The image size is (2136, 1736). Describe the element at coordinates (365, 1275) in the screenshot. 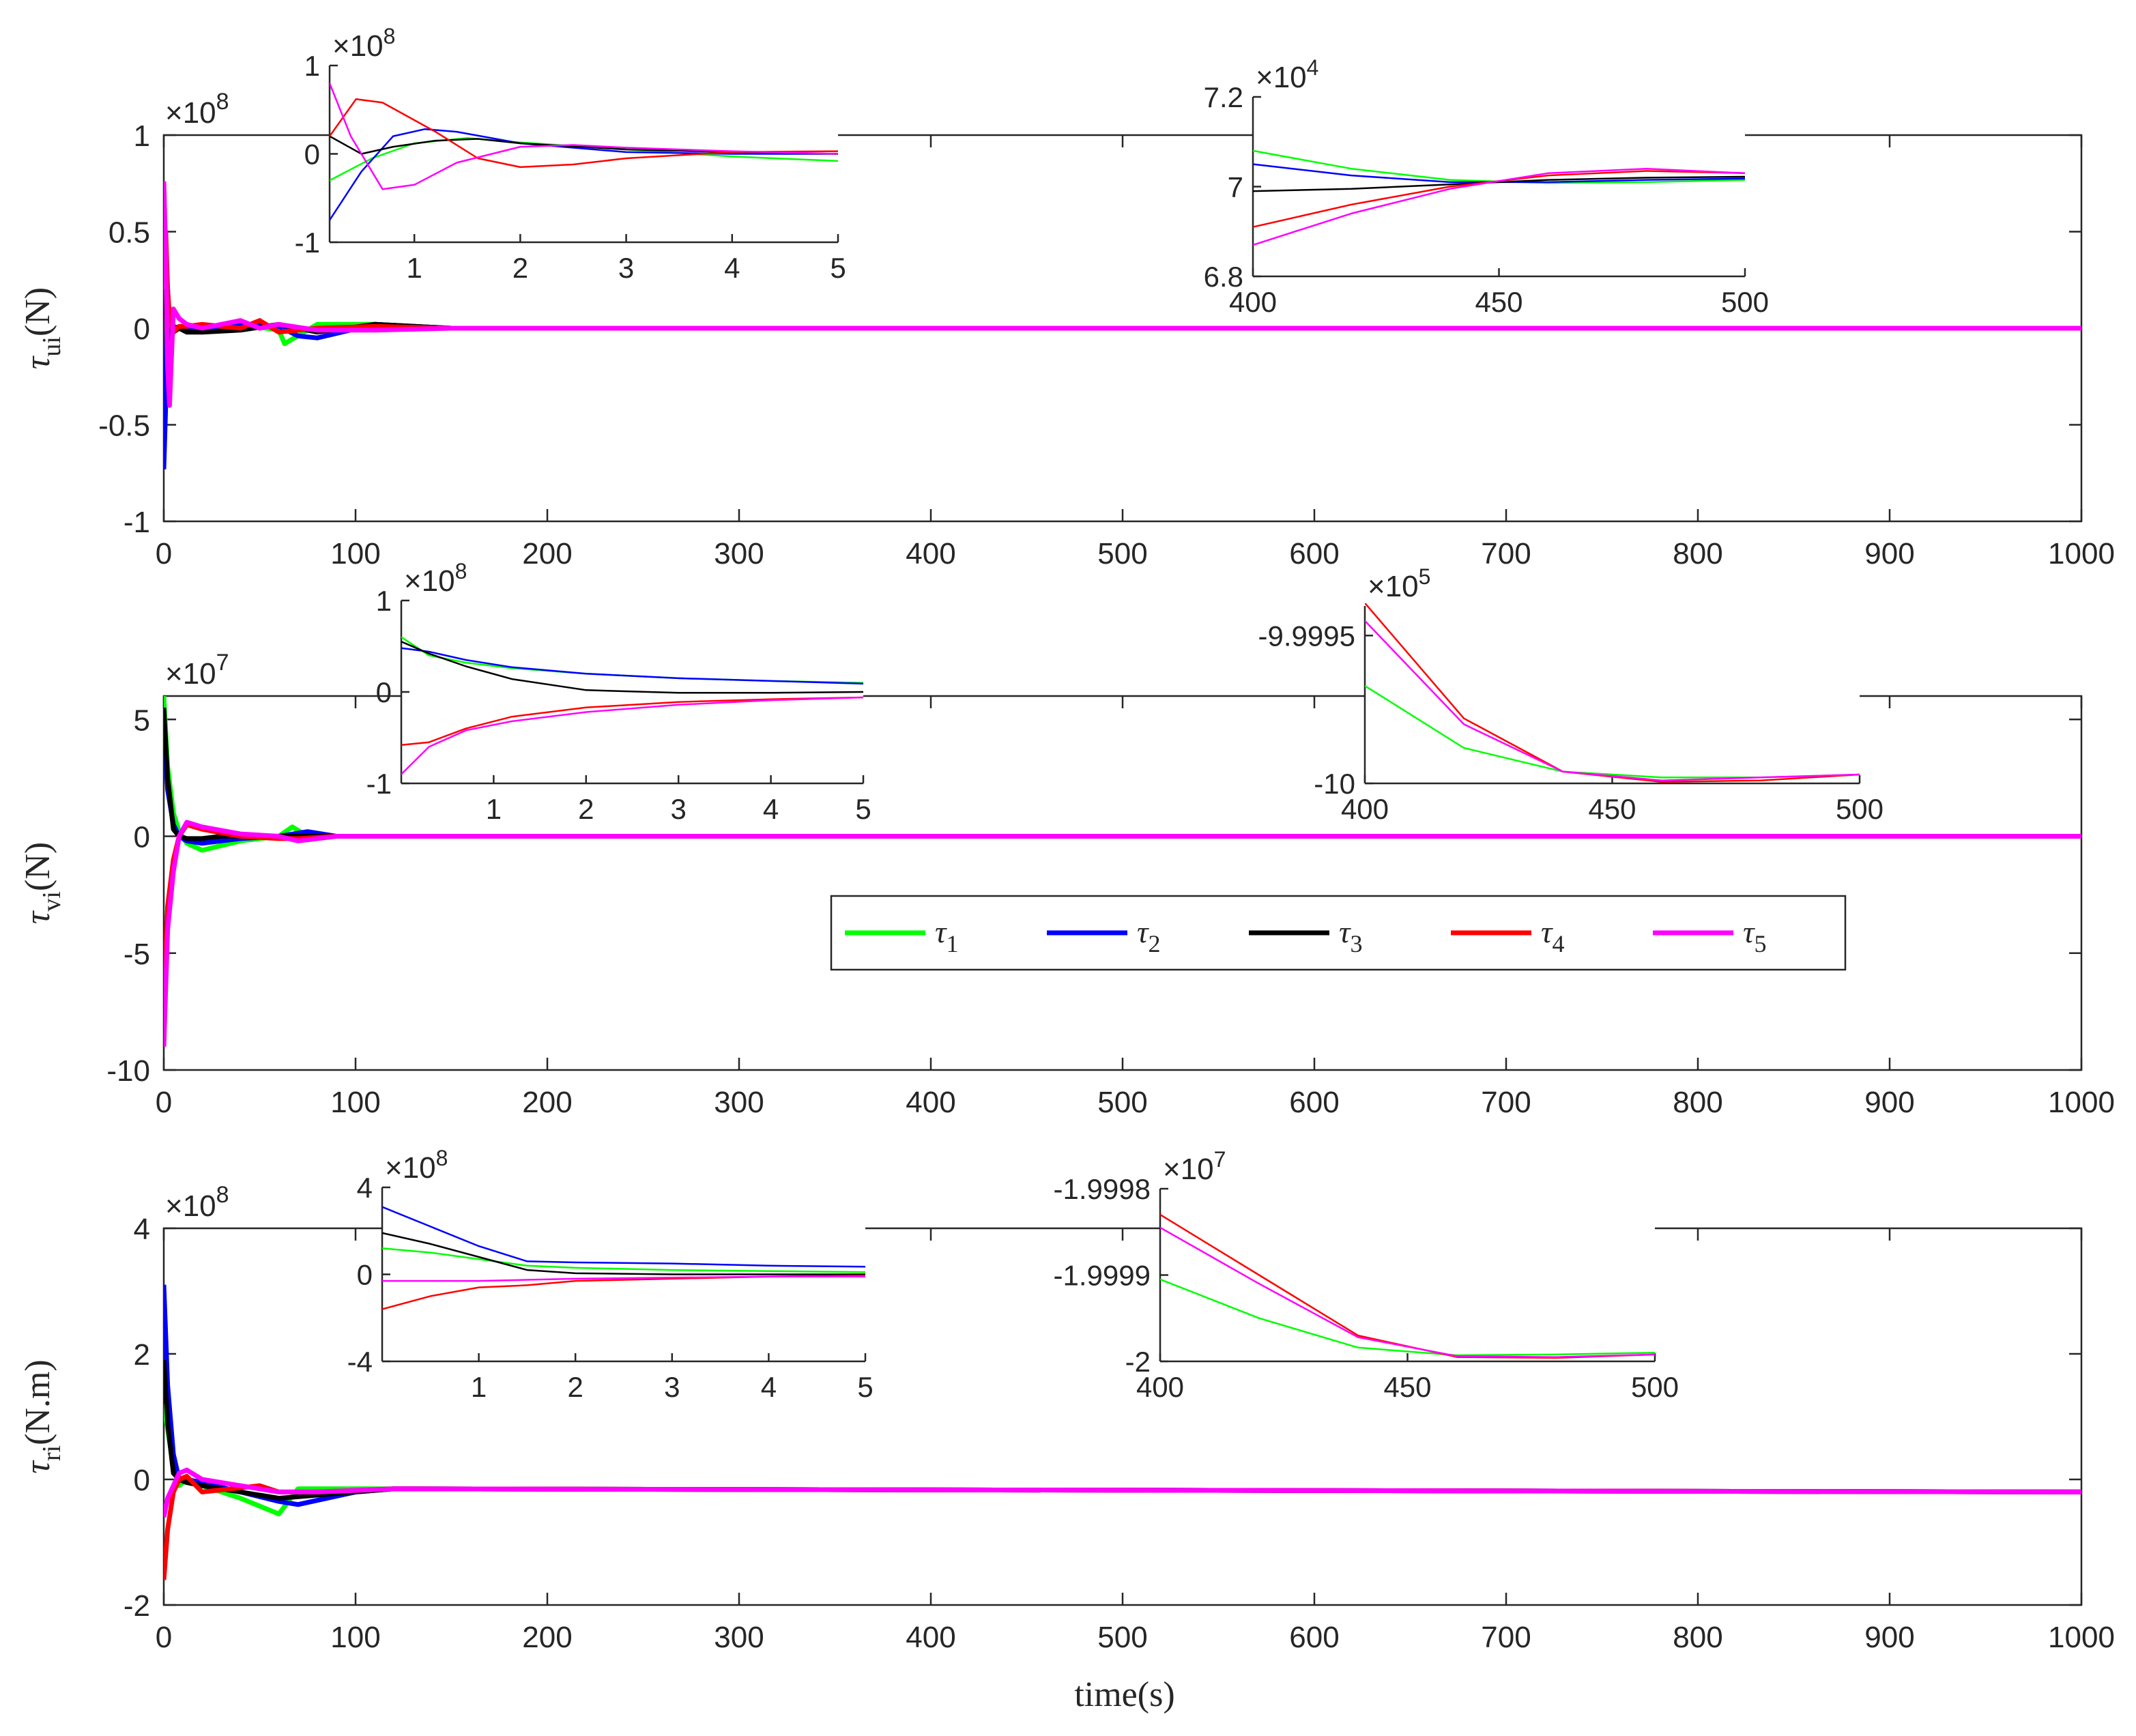

I see `inset-y-tick-label: 0` at that location.